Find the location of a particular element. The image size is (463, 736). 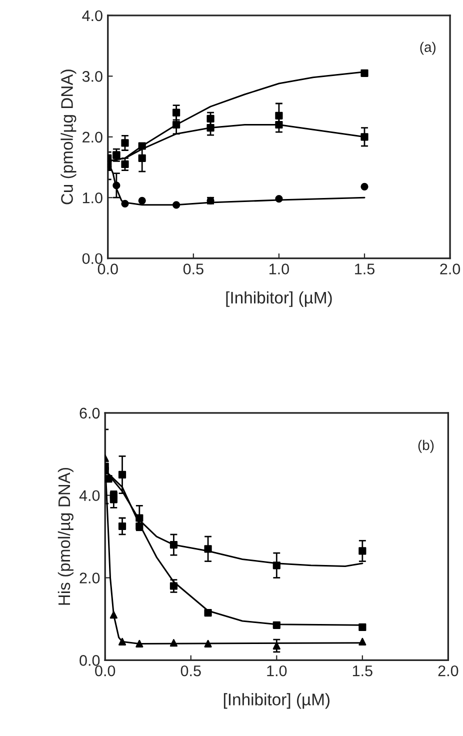

y-tick-label: 3.0 is located at coordinates (92, 76).